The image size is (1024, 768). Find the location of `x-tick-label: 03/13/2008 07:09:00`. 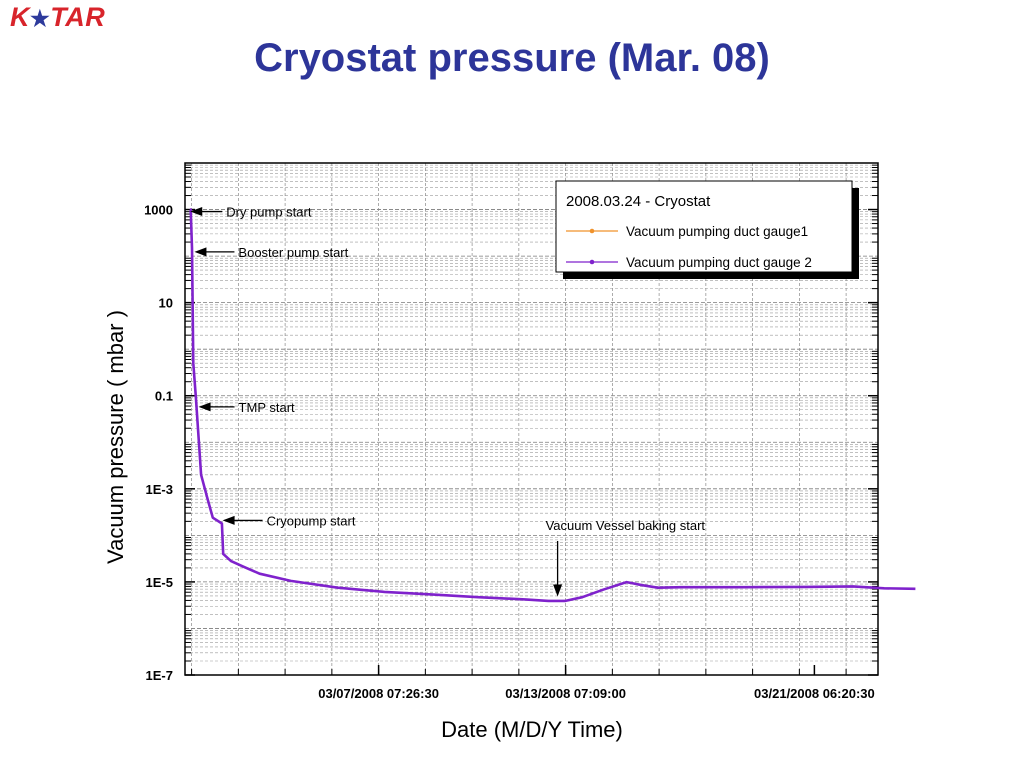

x-tick-label: 03/13/2008 07:09:00 is located at coordinates (565, 693).